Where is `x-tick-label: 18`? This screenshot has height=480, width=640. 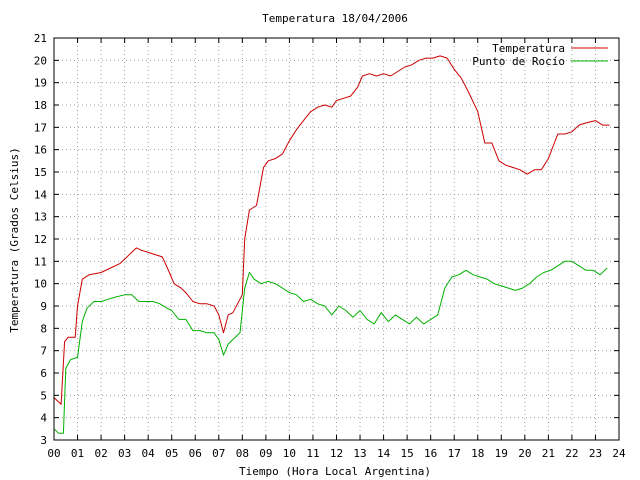 x-tick-label: 18 is located at coordinates (477, 453).